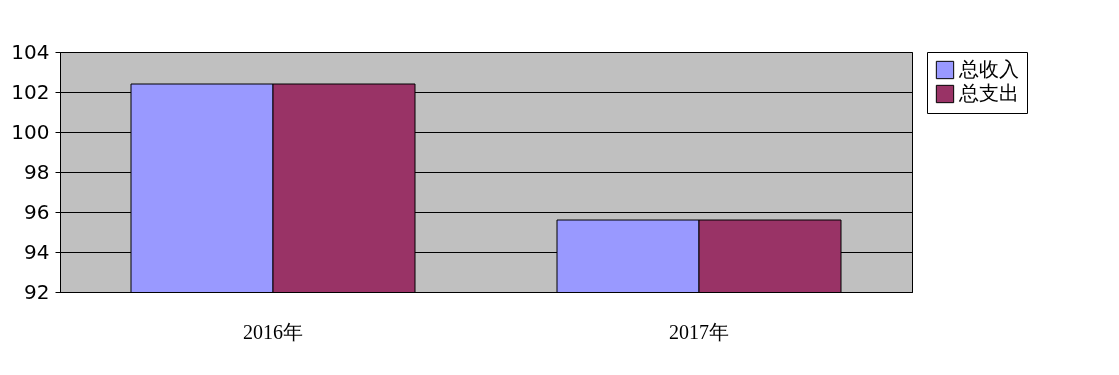 The width and height of the screenshot is (1119, 375). Describe the element at coordinates (273, 331) in the screenshot. I see `x-tick-label: 2016年` at that location.